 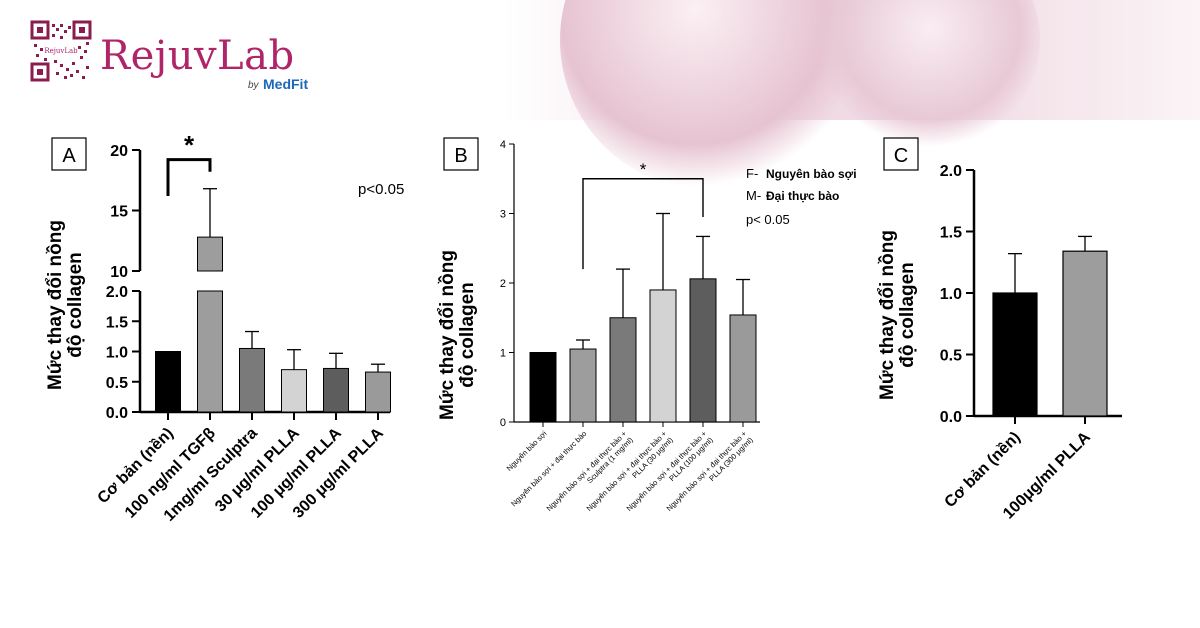 I want to click on p-value-annotation: p< 0.05, so click(x=768, y=219).